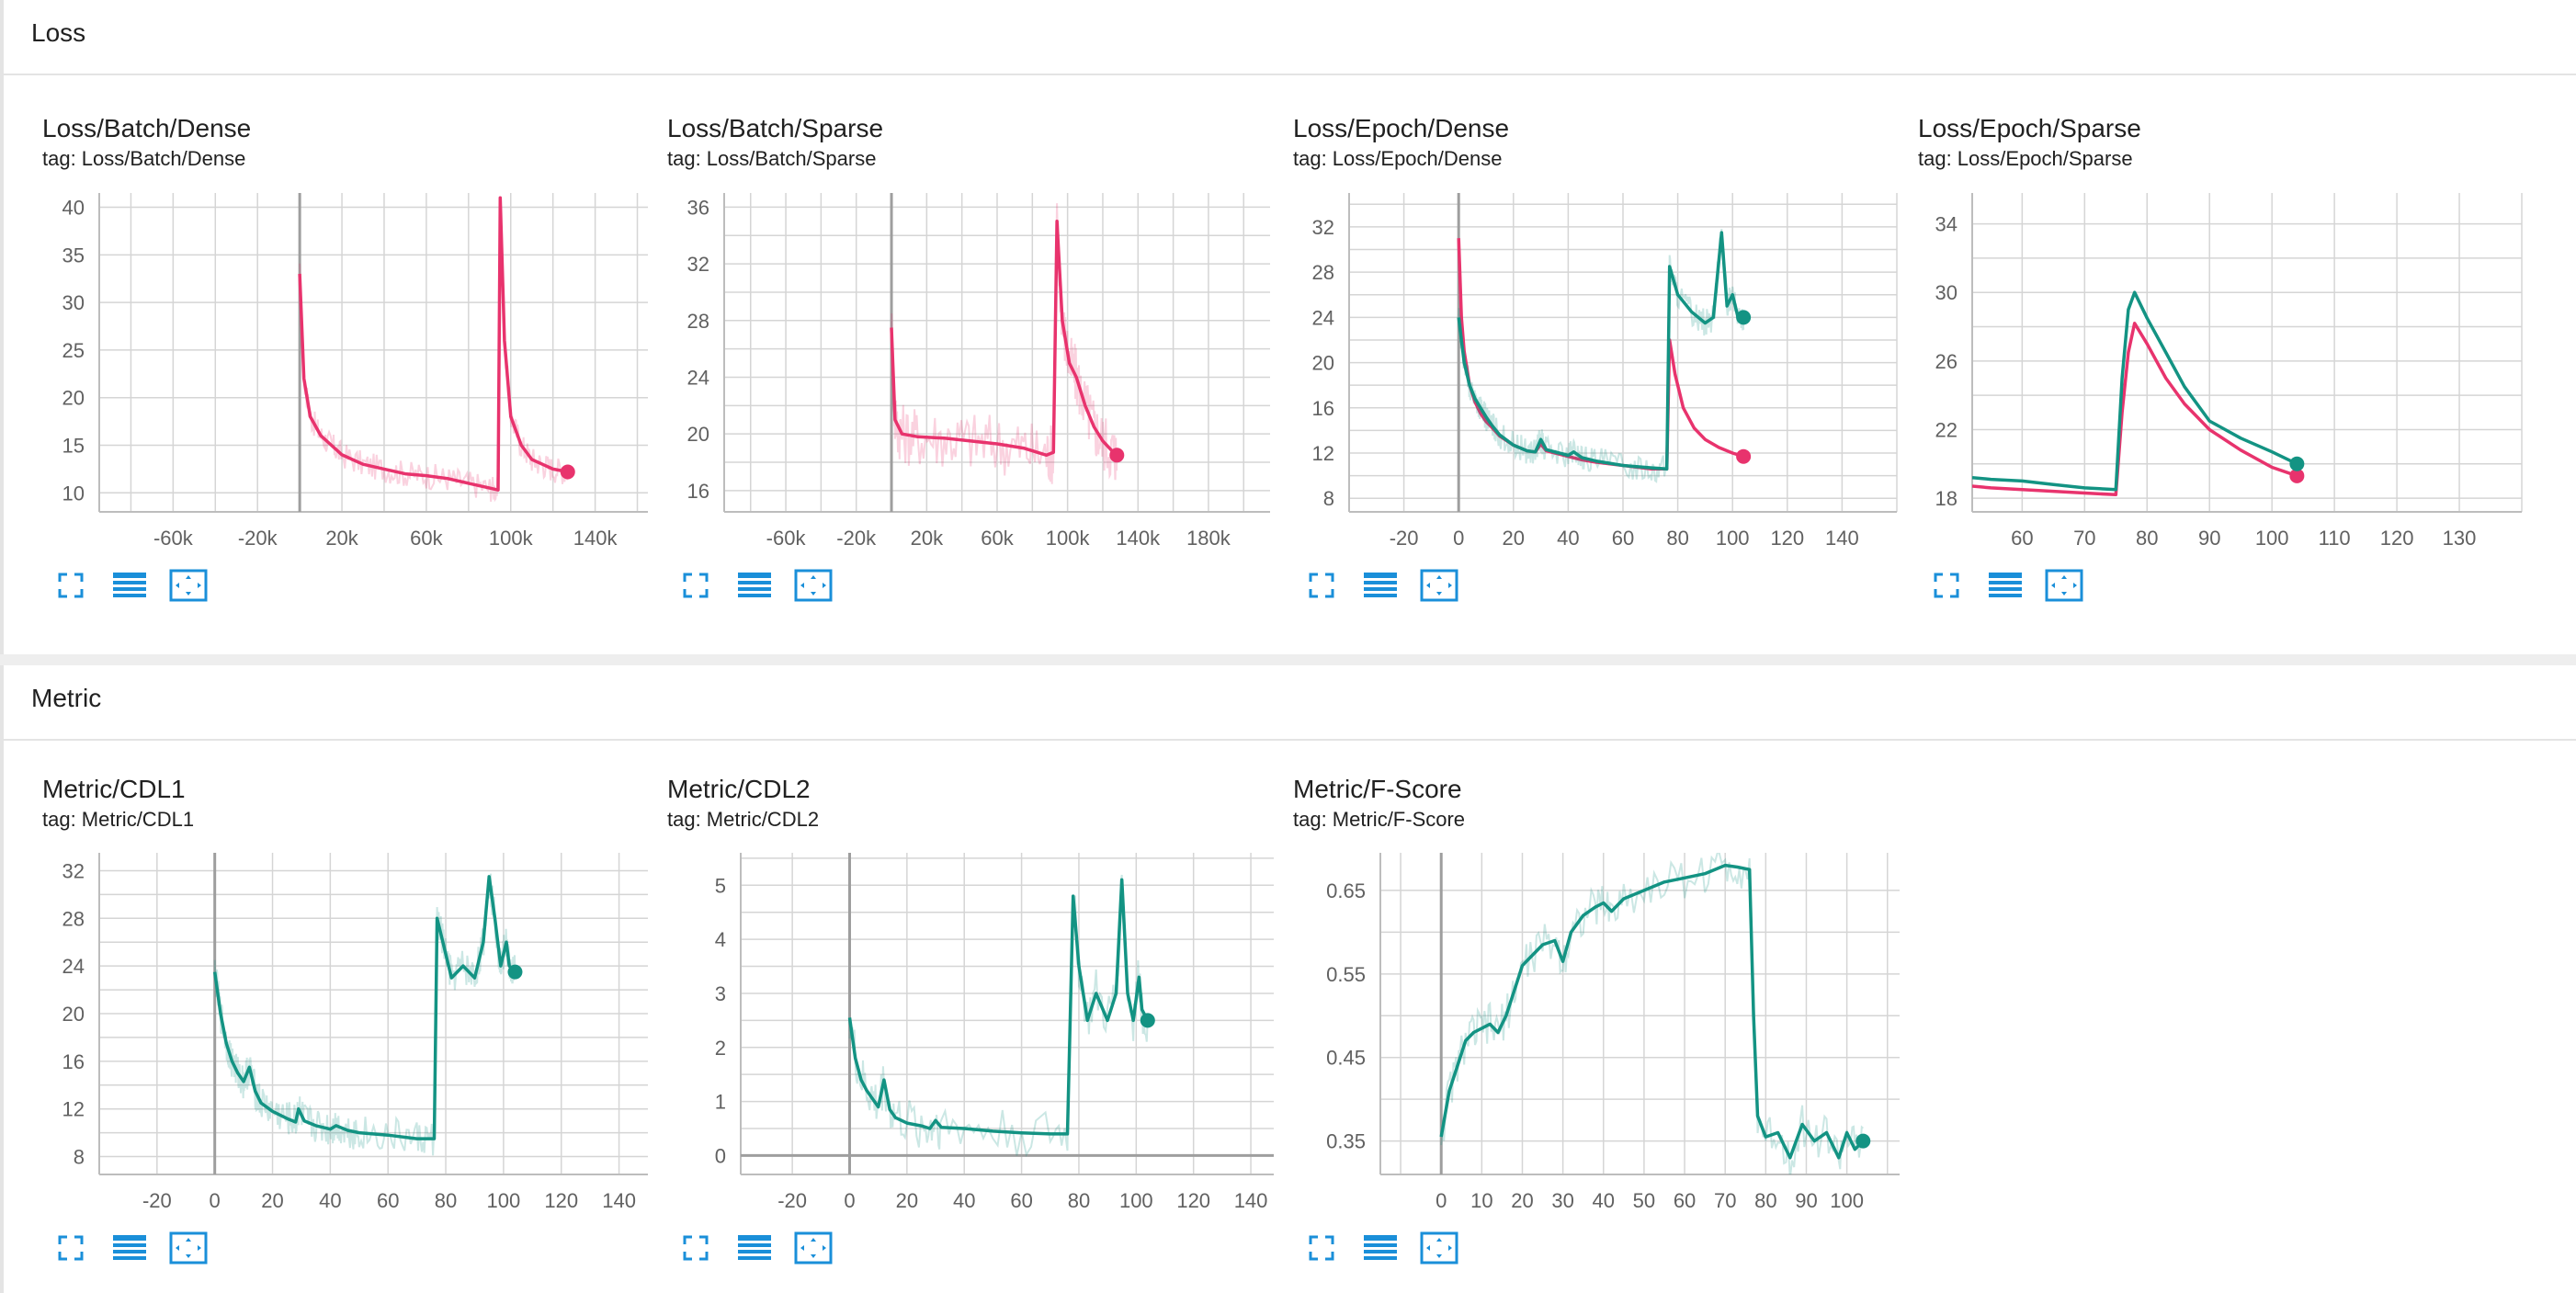 The width and height of the screenshot is (2576, 1293). What do you see at coordinates (58, 32) in the screenshot?
I see `section-title: Loss` at bounding box center [58, 32].